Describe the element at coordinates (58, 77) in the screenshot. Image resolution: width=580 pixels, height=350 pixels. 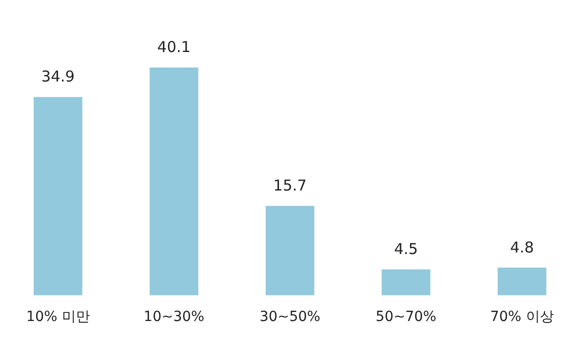
I see `data-label: 34.9` at that location.